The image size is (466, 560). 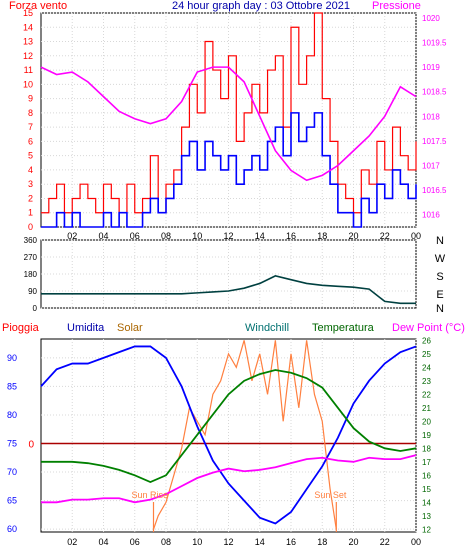 What do you see at coordinates (31, 257) in the screenshot?
I see `direction-tick-label: 270` at bounding box center [31, 257].